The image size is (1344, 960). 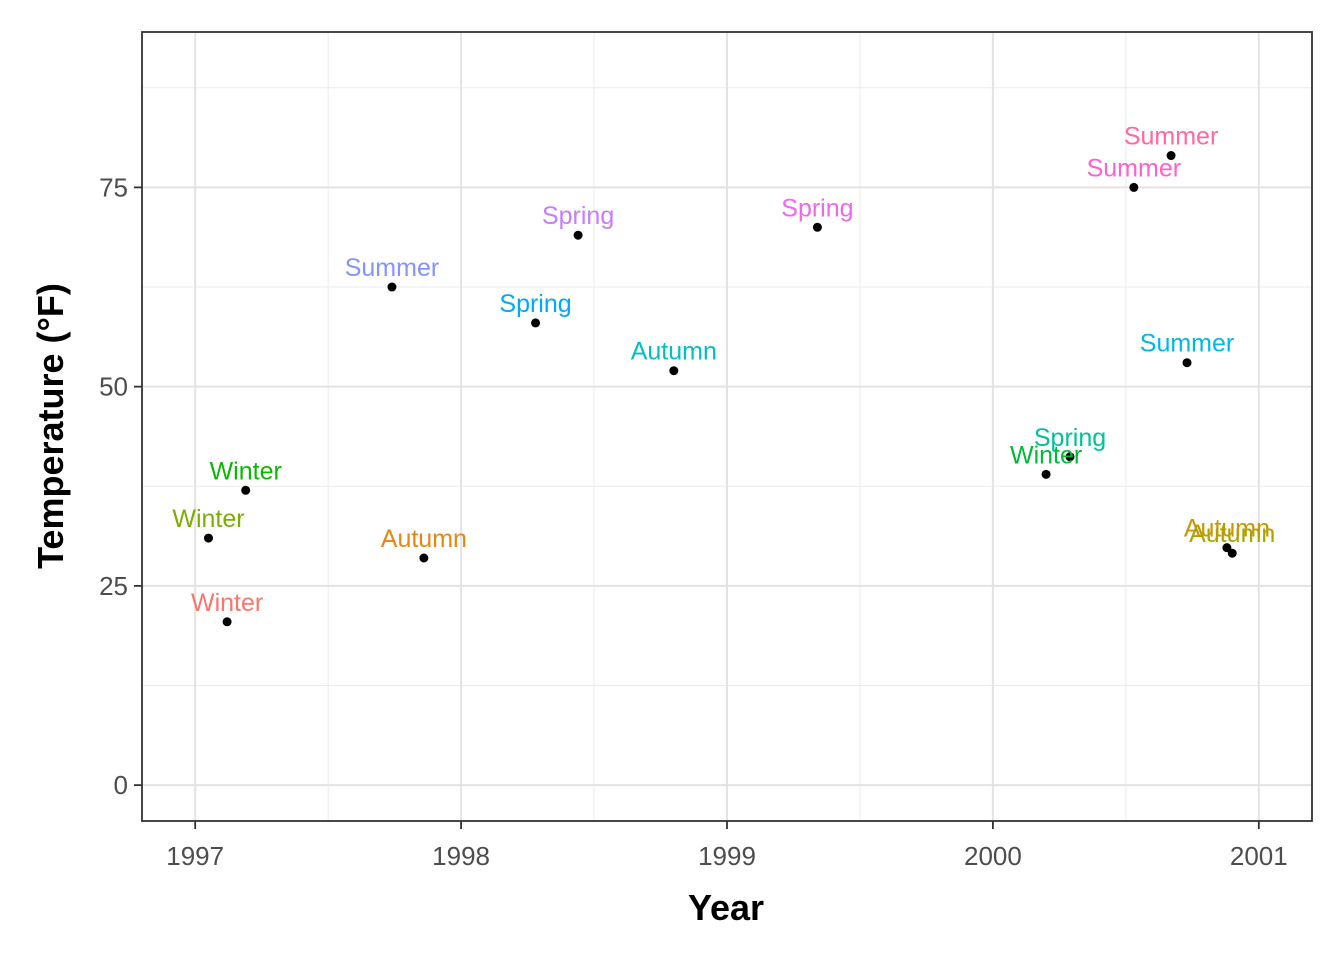 What do you see at coordinates (113, 486) in the screenshot?
I see `y-axis-tick-labels: 0 25 50 75` at bounding box center [113, 486].